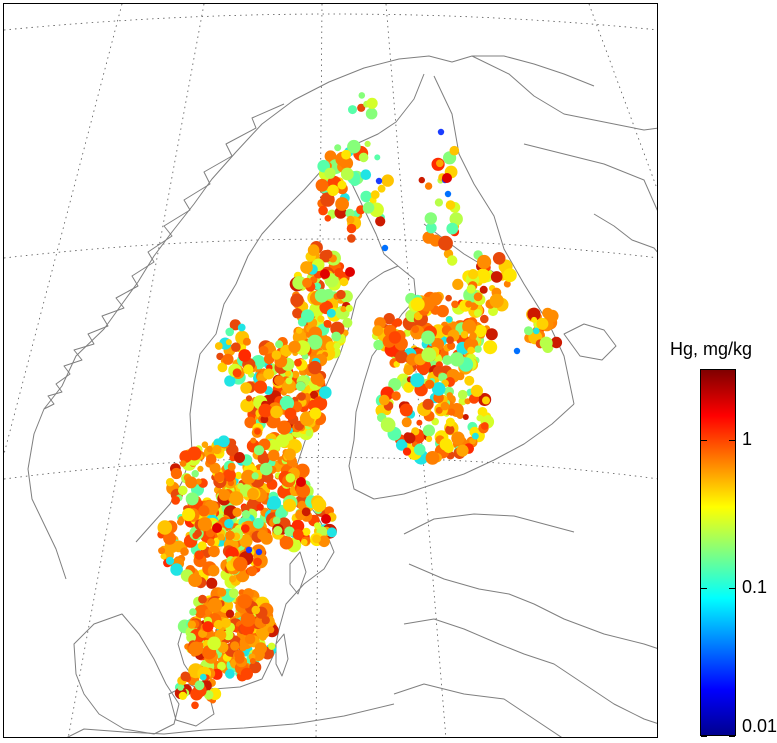 This screenshot has width=777, height=743. Describe the element at coordinates (282, 655) in the screenshot. I see `oland` at that location.